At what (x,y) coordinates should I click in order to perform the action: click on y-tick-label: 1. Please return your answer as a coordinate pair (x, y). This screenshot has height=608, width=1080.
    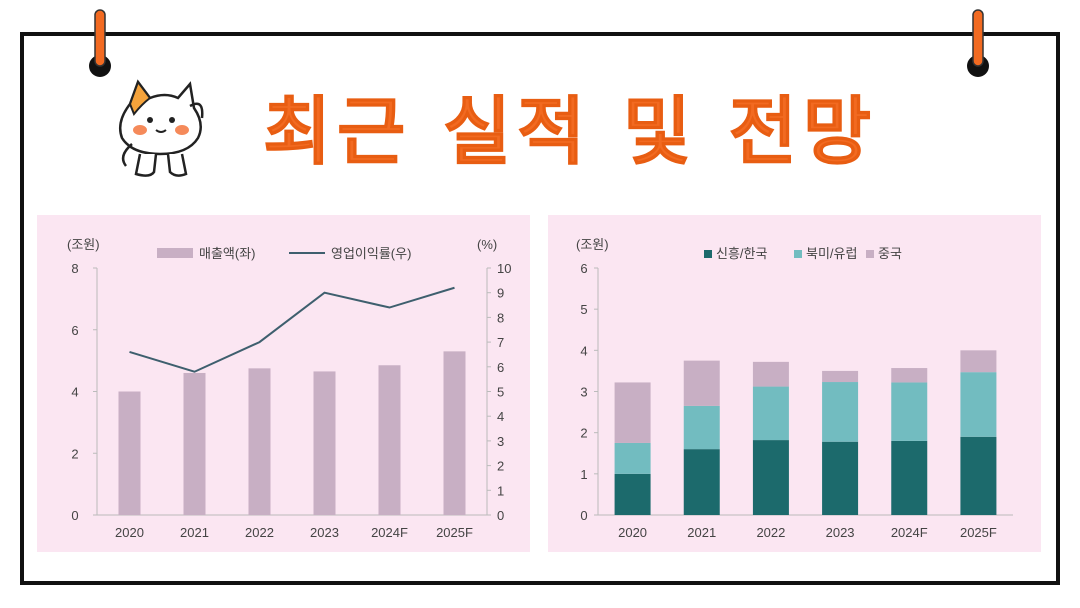
    Looking at the image, I should click on (583, 474).